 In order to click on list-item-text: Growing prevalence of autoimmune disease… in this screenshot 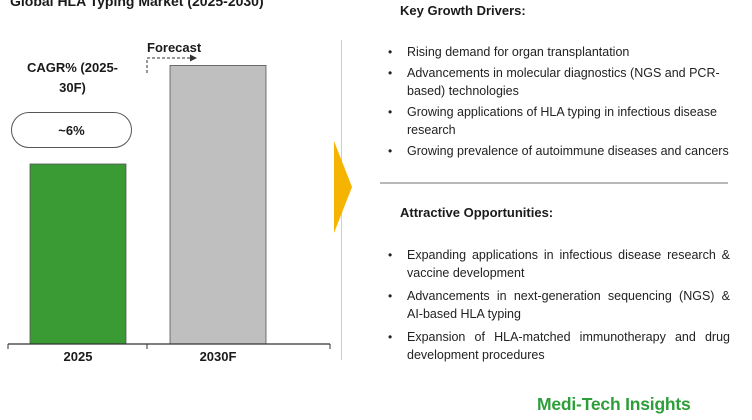, I will do `click(568, 151)`.